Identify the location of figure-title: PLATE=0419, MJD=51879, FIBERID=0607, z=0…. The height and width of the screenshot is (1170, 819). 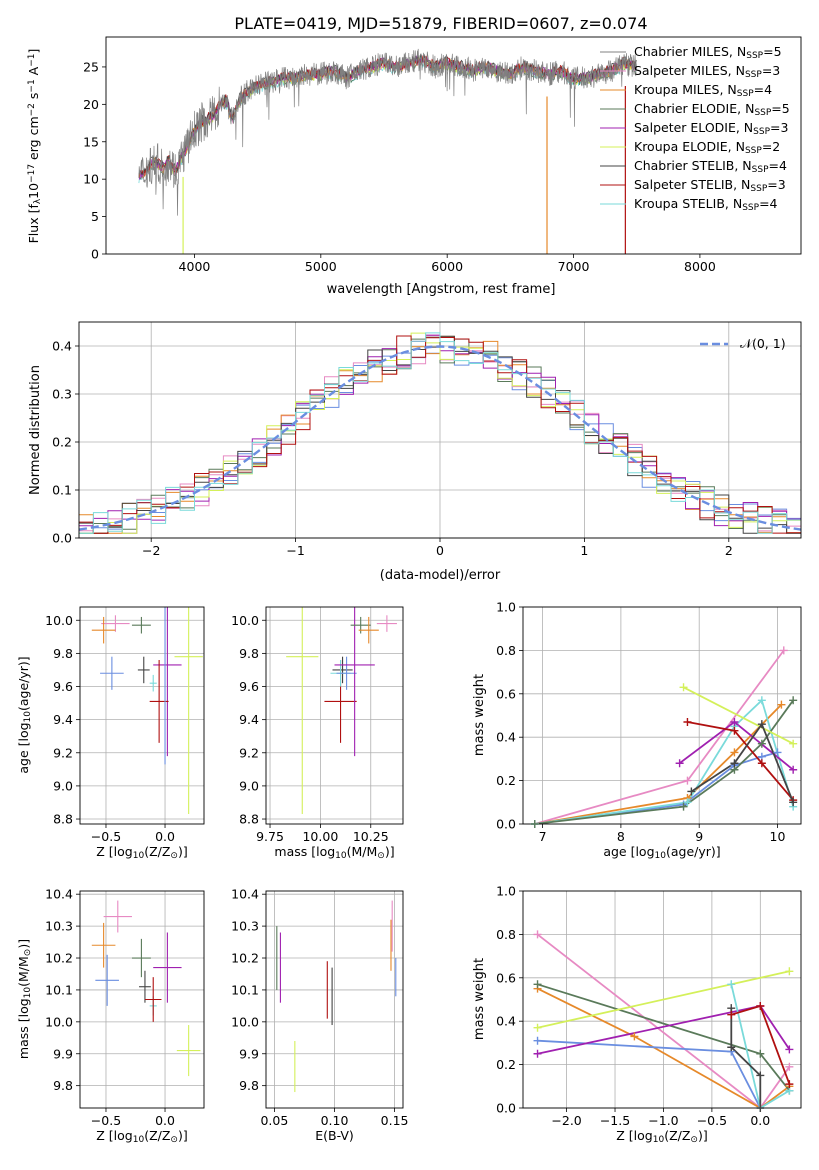
(440, 23).